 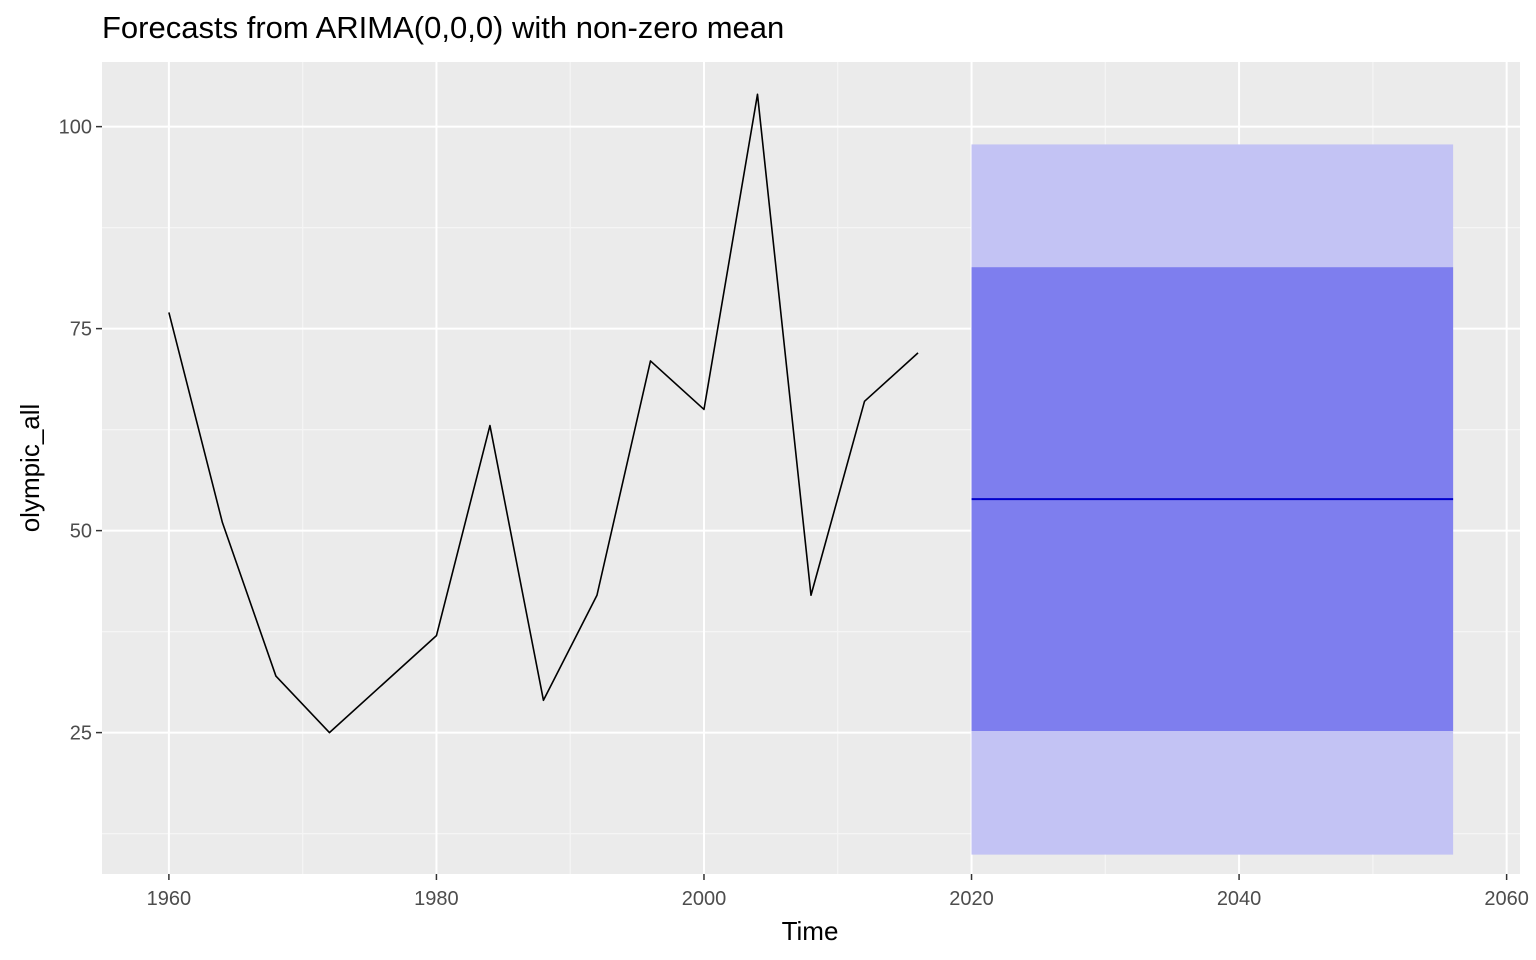 I want to click on x-tick-label: 1960, so click(x=169, y=899).